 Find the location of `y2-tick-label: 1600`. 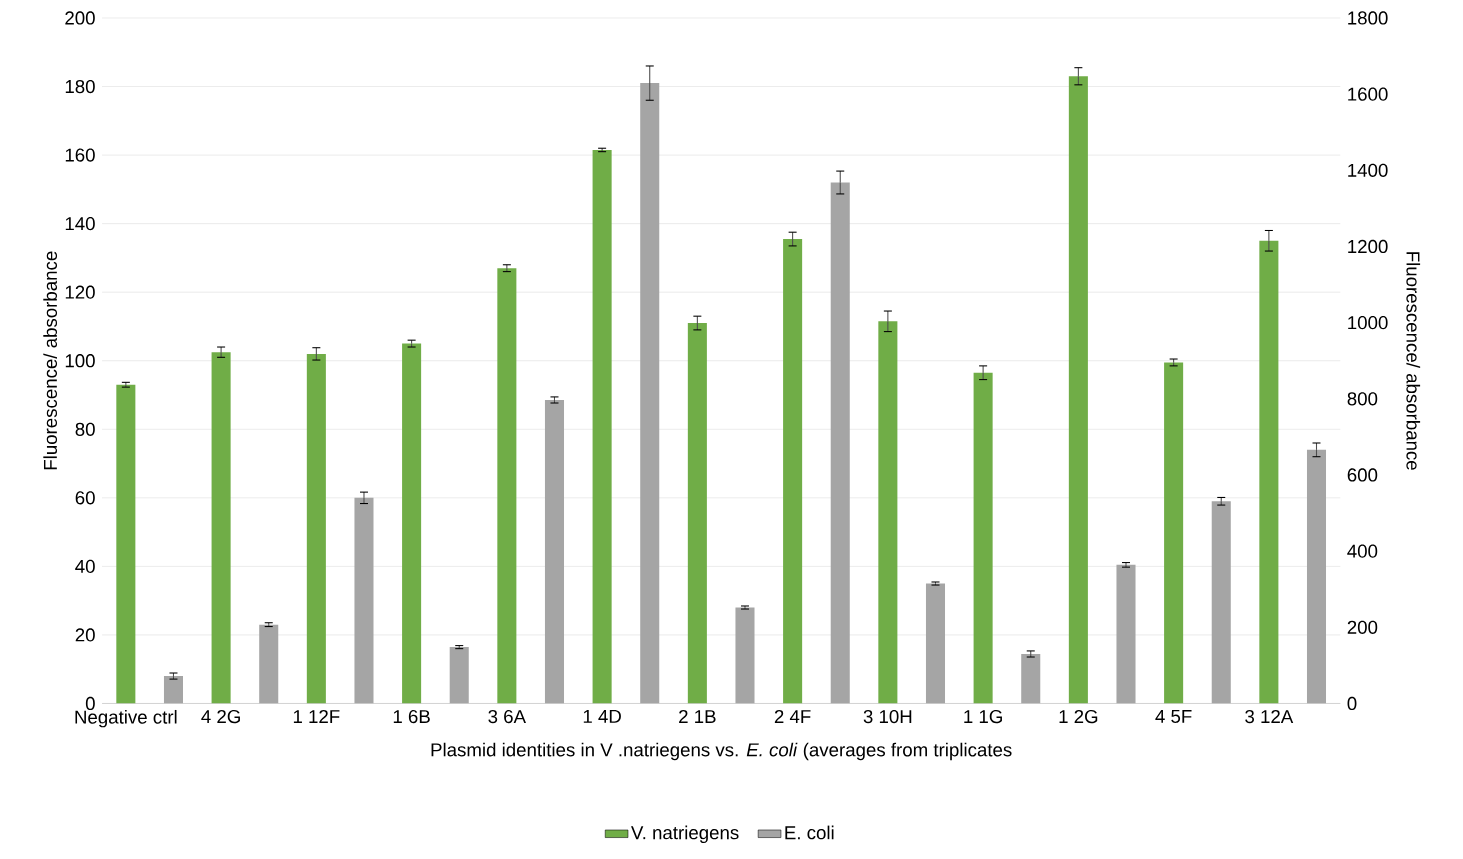

y2-tick-label: 1600 is located at coordinates (1368, 94).